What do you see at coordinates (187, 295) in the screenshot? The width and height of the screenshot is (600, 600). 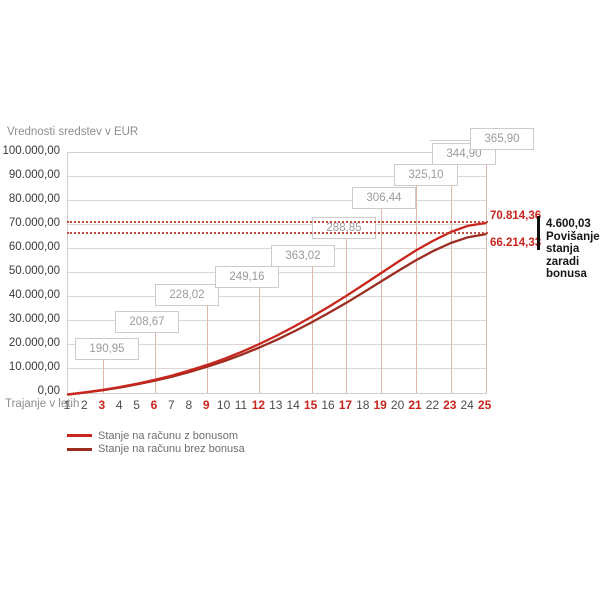 I see `data-label-box: 228,02` at bounding box center [187, 295].